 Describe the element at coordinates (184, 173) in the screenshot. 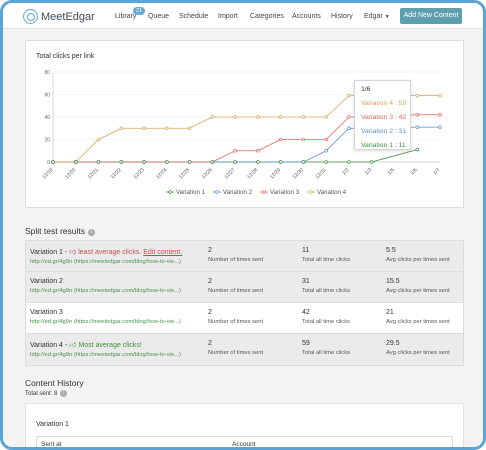

I see `x-tick-label: 12/25` at that location.